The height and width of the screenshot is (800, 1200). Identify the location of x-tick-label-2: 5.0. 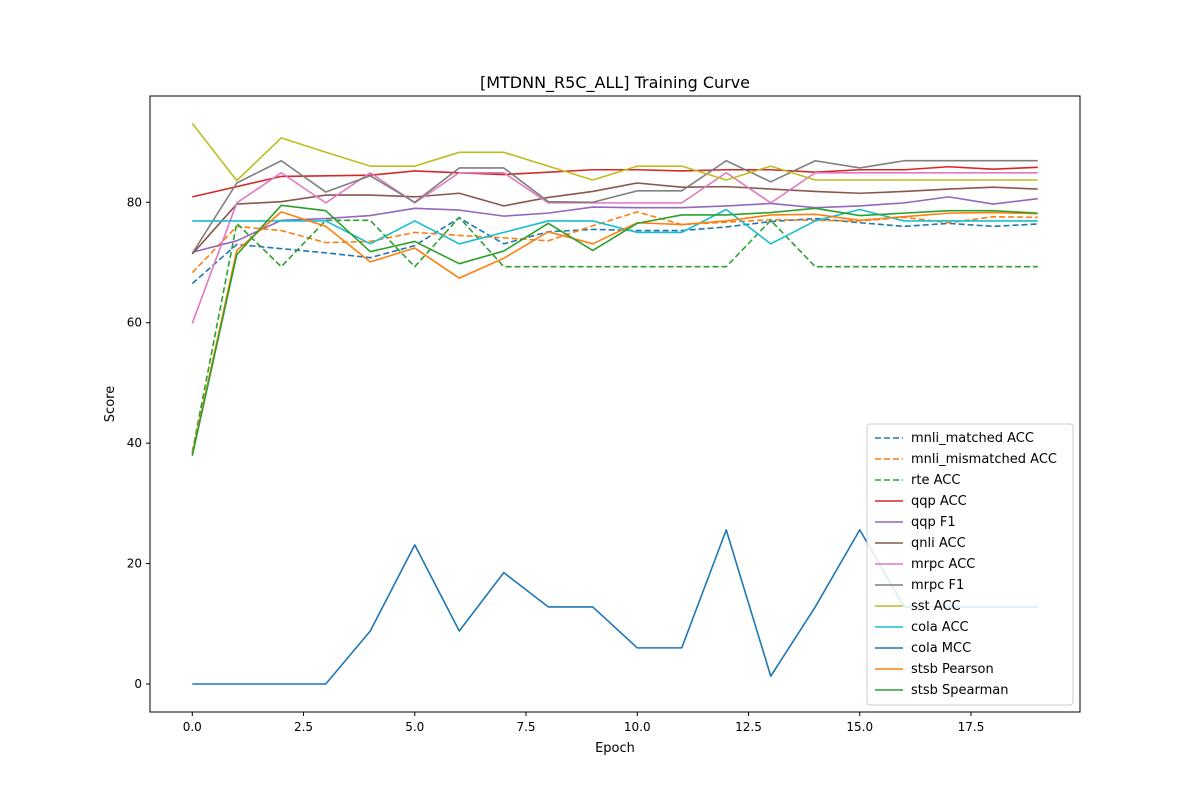
(414, 727).